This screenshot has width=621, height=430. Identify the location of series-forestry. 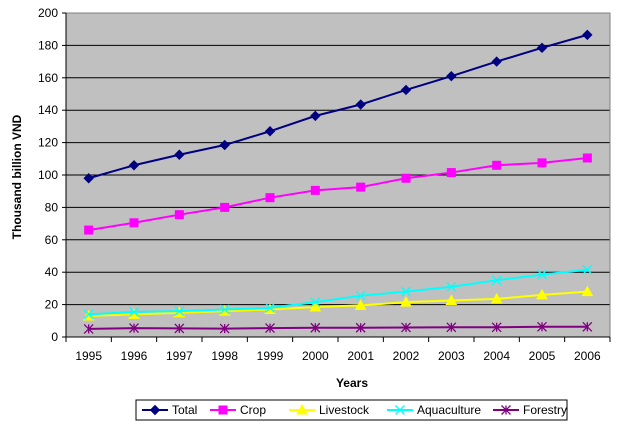
(338, 327).